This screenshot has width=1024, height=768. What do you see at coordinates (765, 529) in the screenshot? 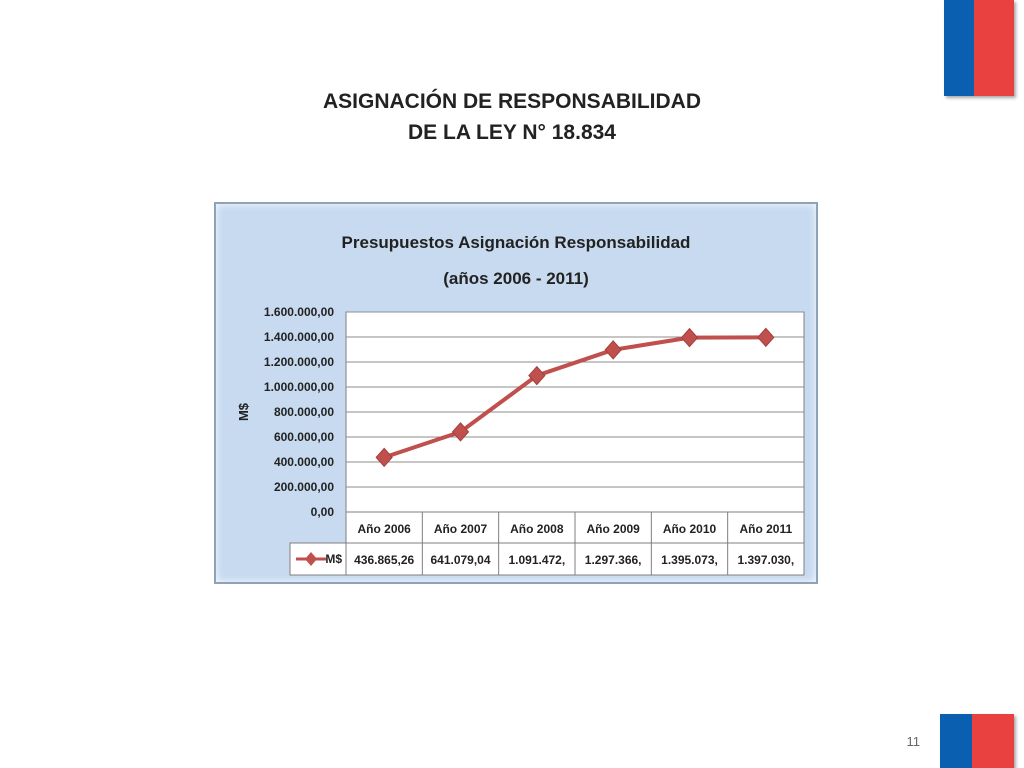
I see `x-category-label: Año 2011` at bounding box center [765, 529].